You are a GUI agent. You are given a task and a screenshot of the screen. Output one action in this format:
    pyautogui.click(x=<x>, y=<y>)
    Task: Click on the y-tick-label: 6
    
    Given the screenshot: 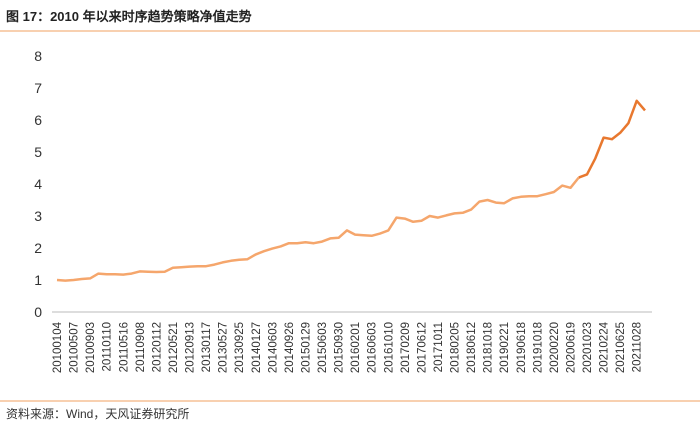 What is the action you would take?
    pyautogui.click(x=38, y=120)
    